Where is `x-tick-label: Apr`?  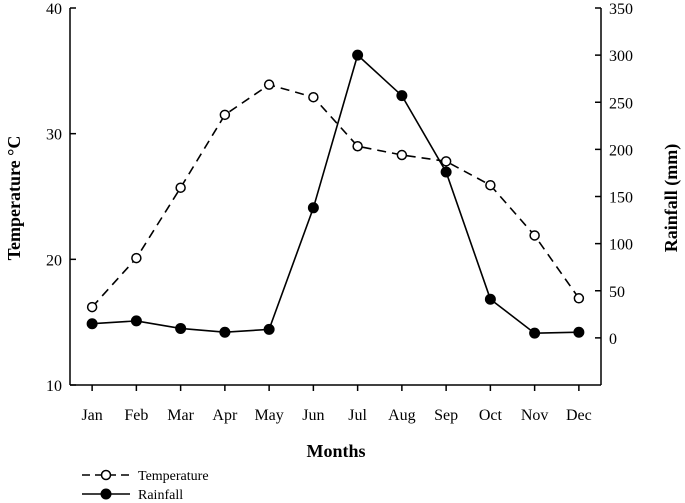
x-tick-label: Apr is located at coordinates (225, 415).